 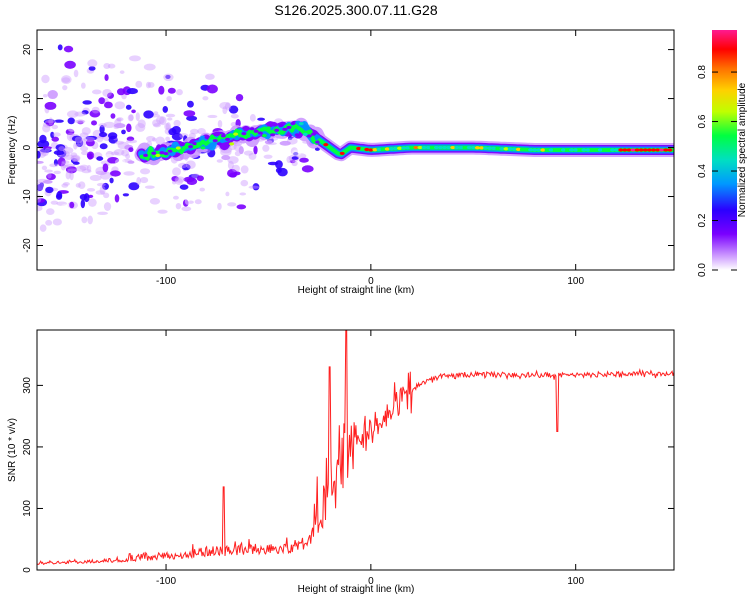 I want to click on spectrogram-xtick-label: 100, so click(x=575, y=281).